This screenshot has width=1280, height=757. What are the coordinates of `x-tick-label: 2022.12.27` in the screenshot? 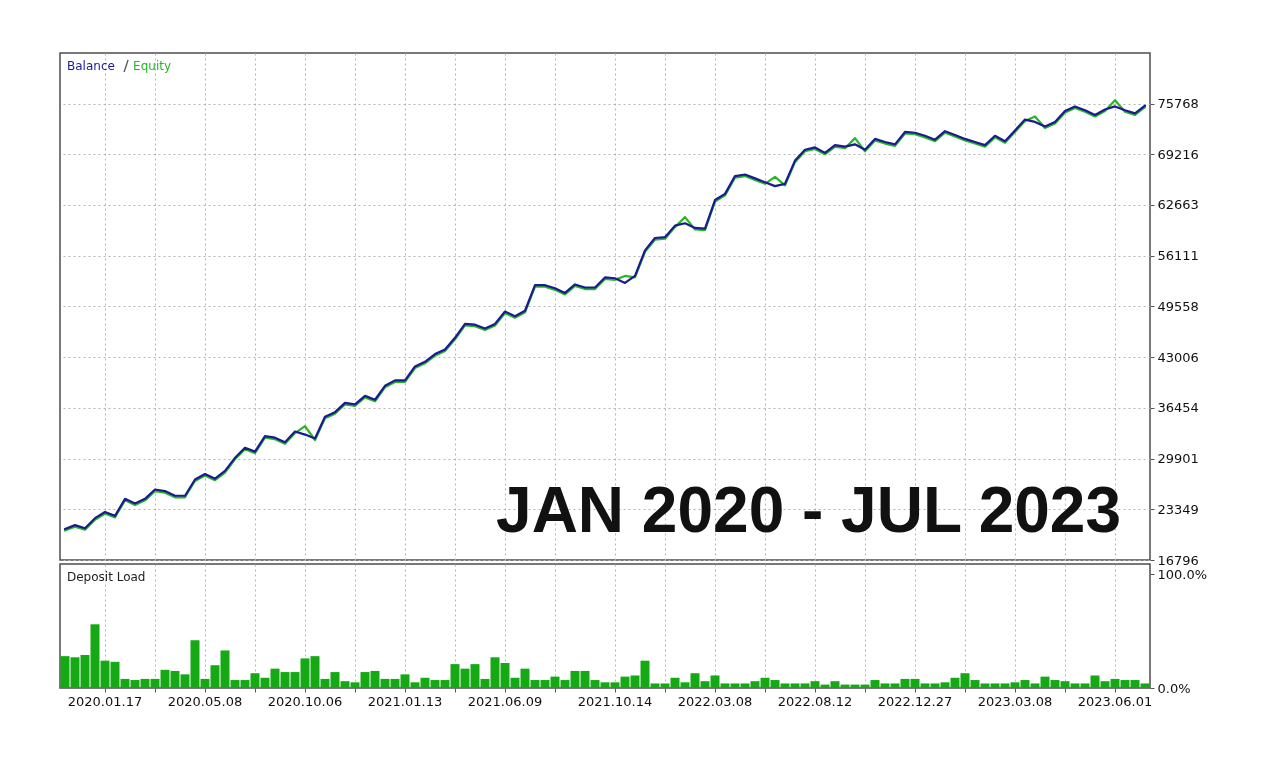 It's located at (915, 701).